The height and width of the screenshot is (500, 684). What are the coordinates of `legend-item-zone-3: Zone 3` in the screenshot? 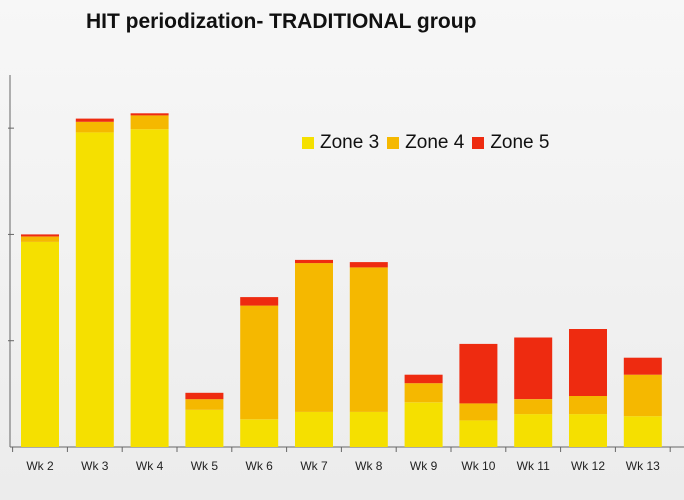 It's located at (340, 143).